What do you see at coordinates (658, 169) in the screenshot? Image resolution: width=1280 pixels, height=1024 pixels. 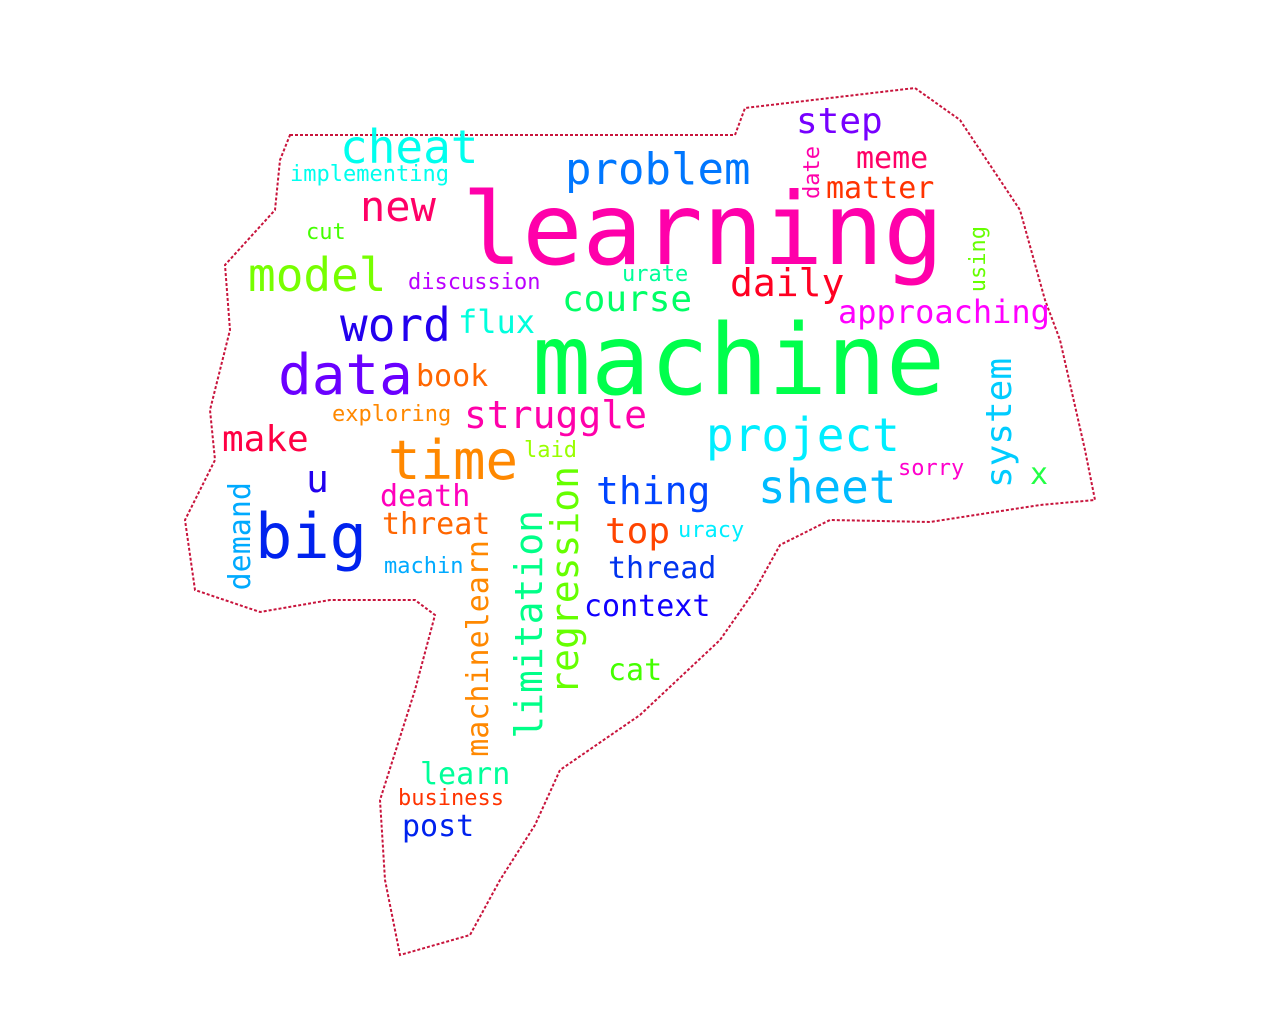 I see `word-problem: problem` at bounding box center [658, 169].